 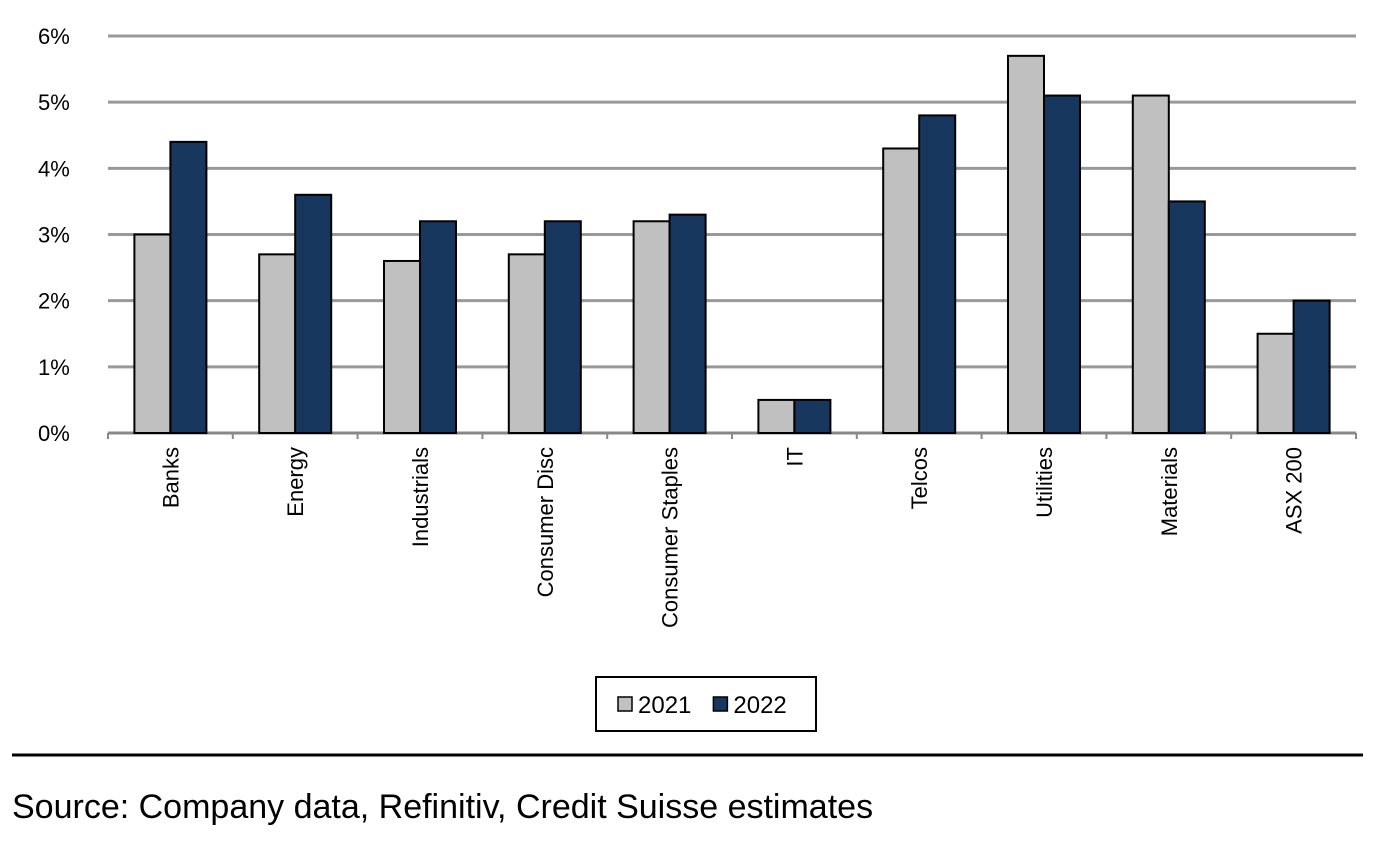 I want to click on x-tick-label: Utilities, so click(x=1044, y=482).